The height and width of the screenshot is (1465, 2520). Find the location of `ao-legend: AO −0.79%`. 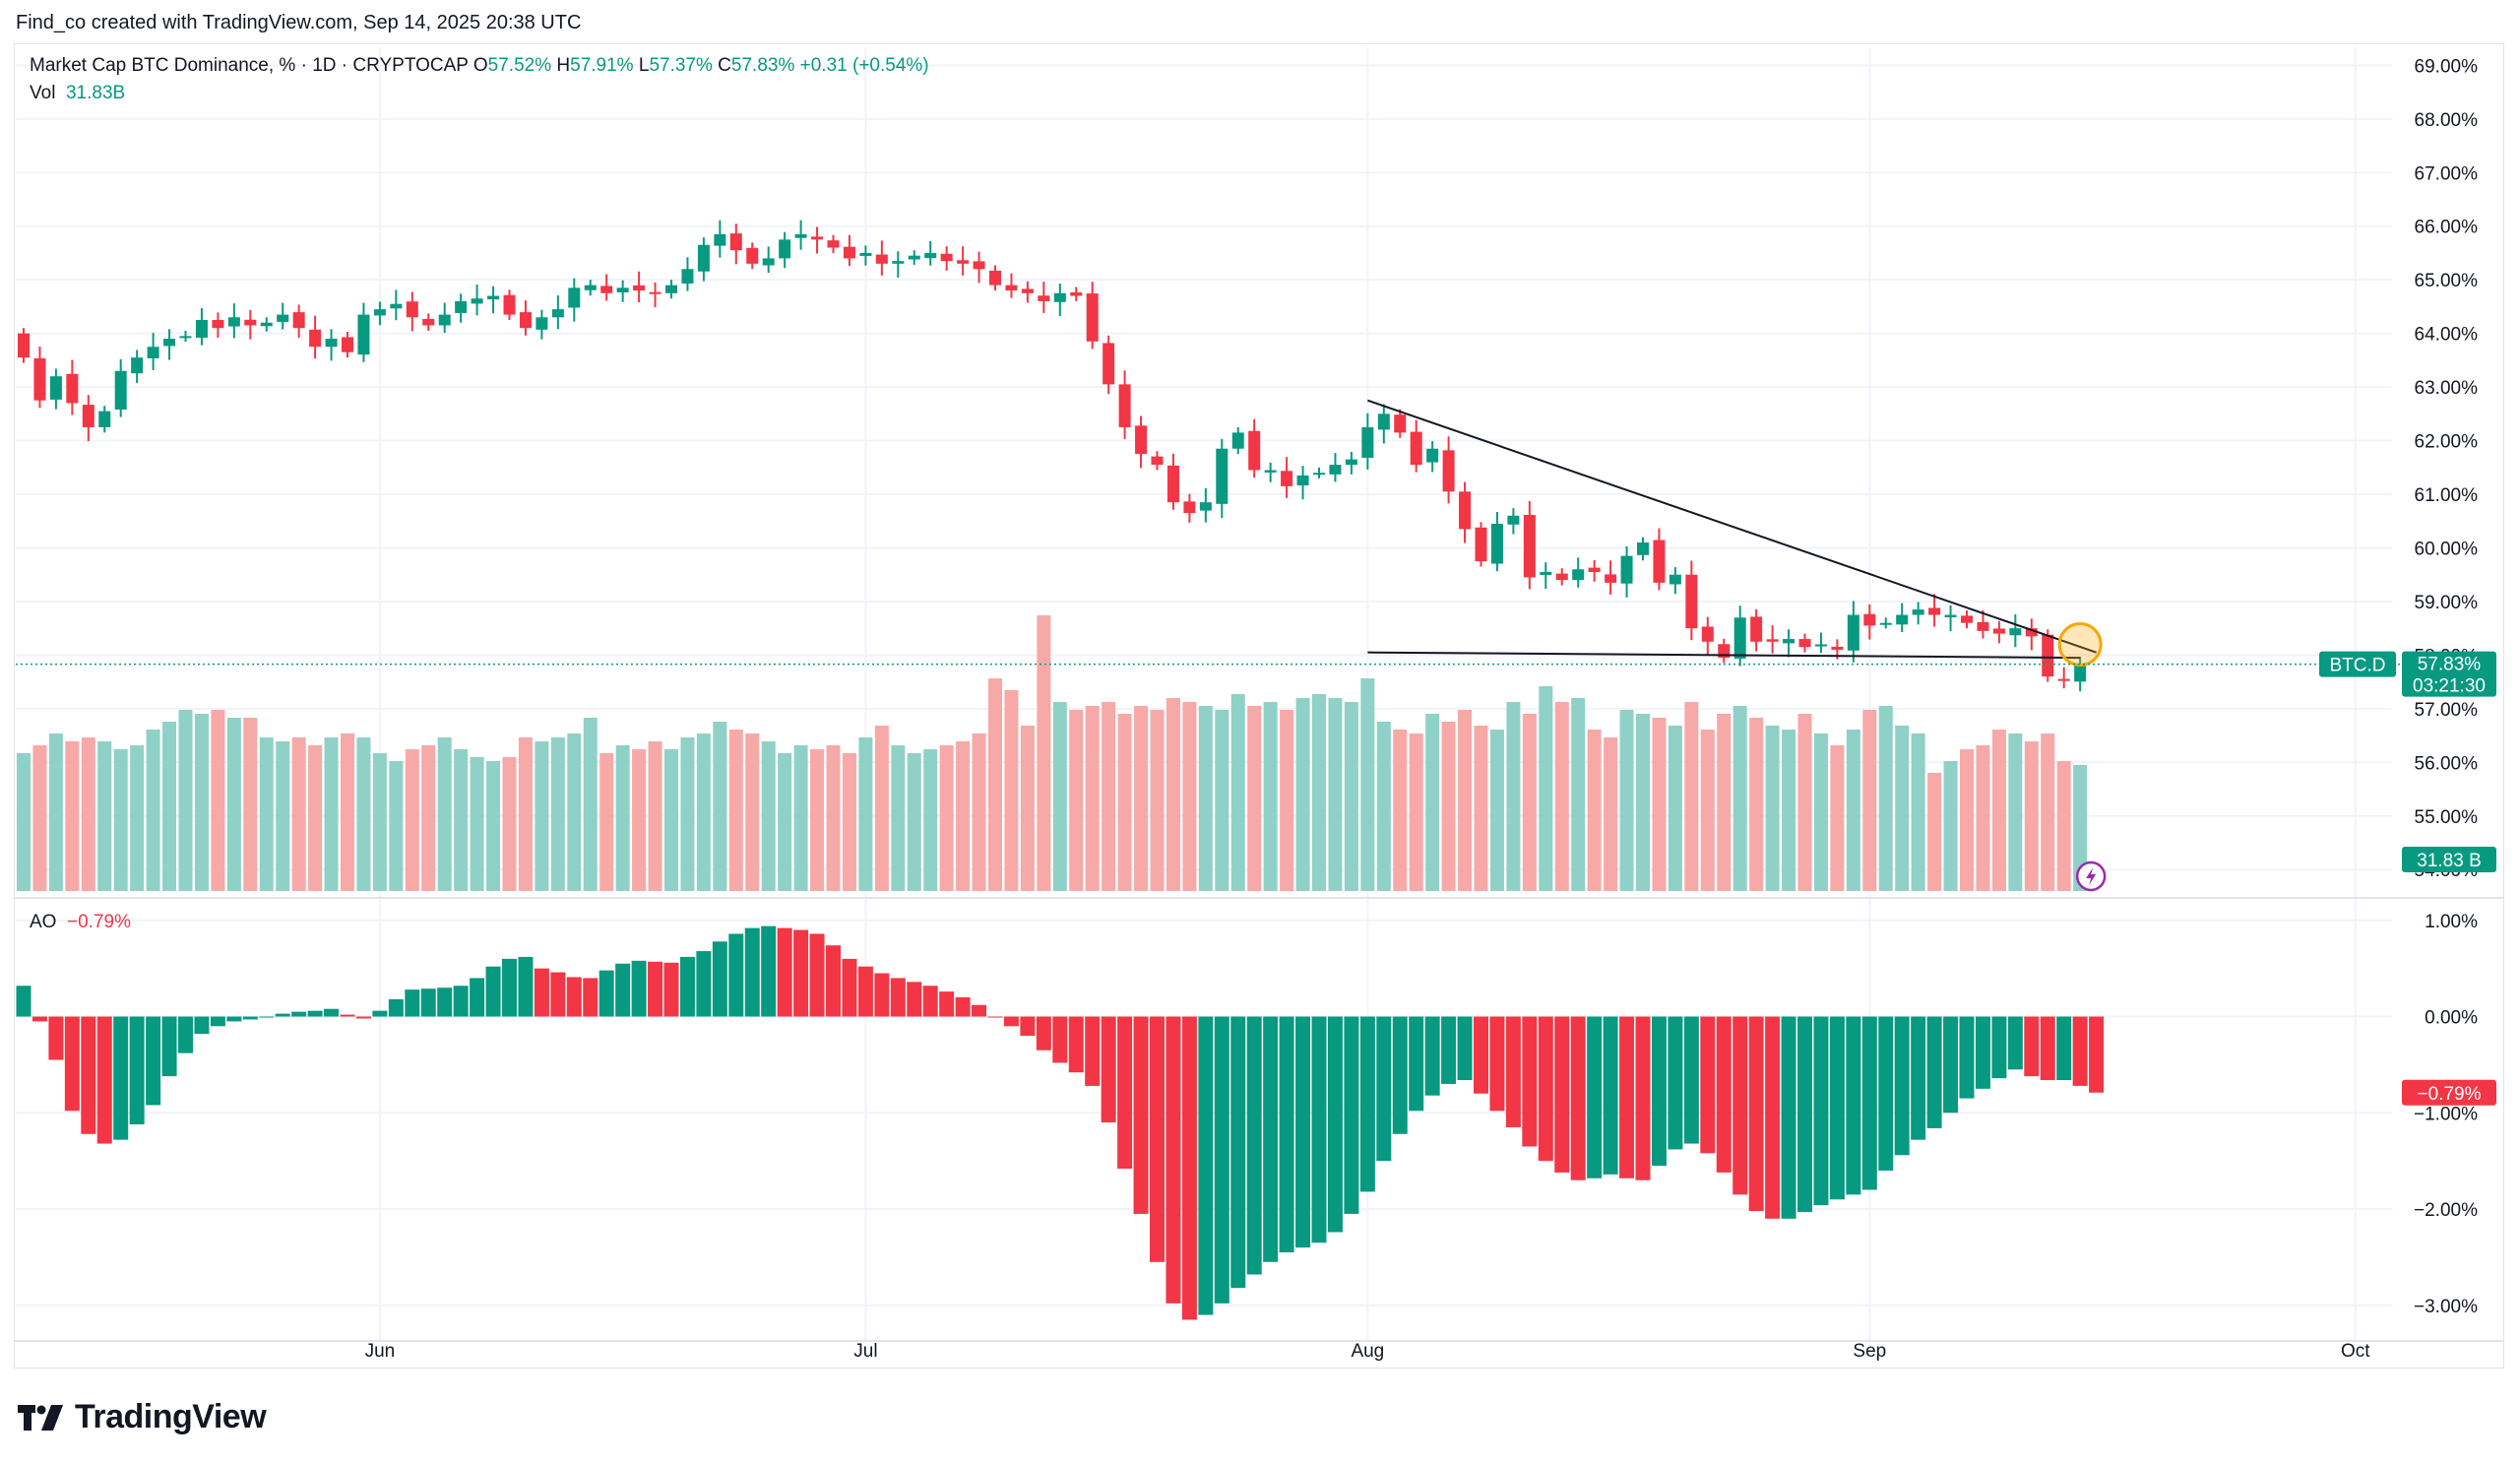

ao-legend: AO −0.79% is located at coordinates (80, 923).